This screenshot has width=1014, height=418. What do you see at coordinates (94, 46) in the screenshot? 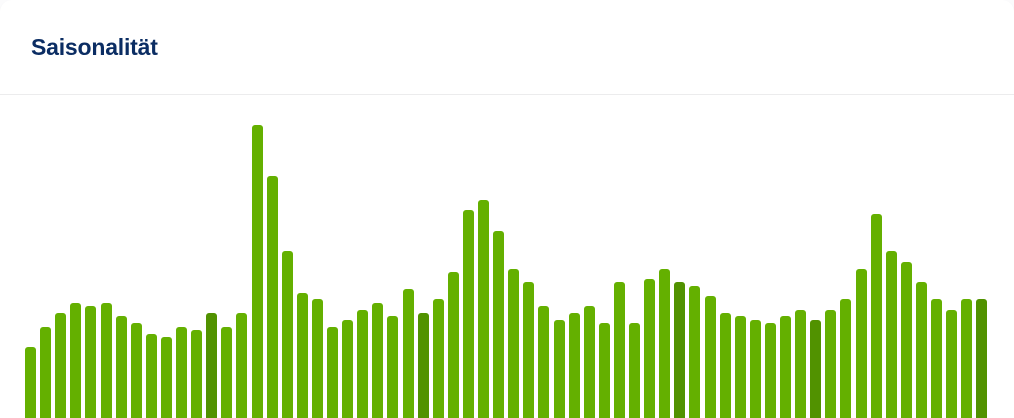
I see `page-title: Saisonalität` at bounding box center [94, 46].